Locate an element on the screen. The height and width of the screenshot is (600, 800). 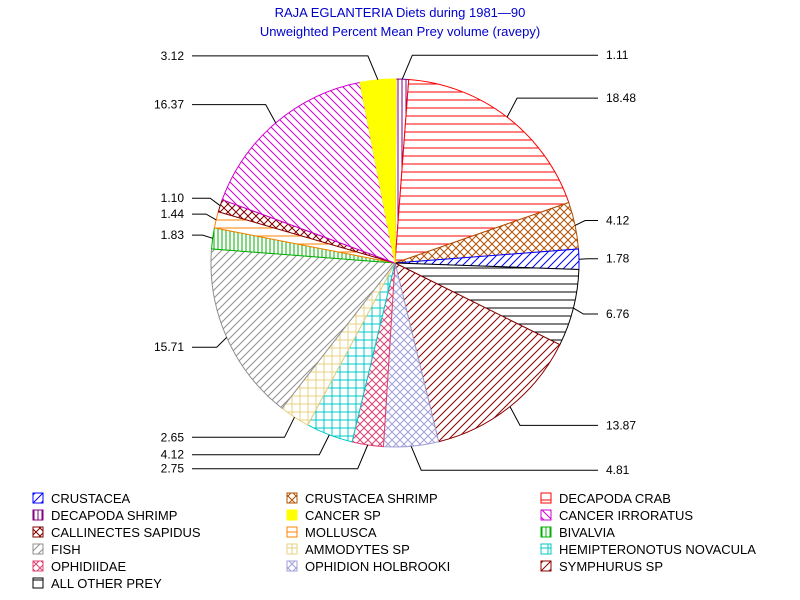
slice-label-fish: 15.71 is located at coordinates (169, 347).